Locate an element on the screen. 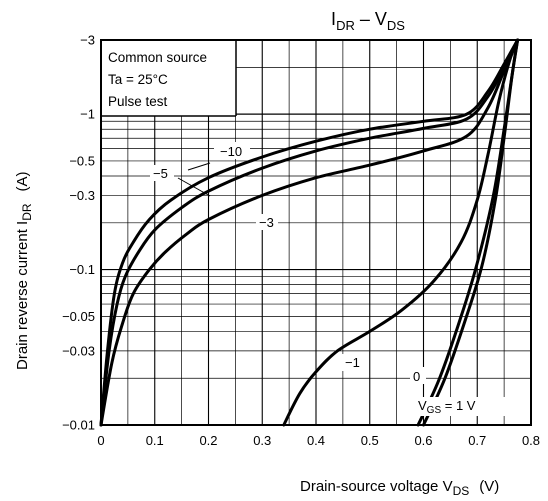 Image resolution: width=548 pixels, height=501 pixels. chart-title: IDR – VDS is located at coordinates (368, 21).